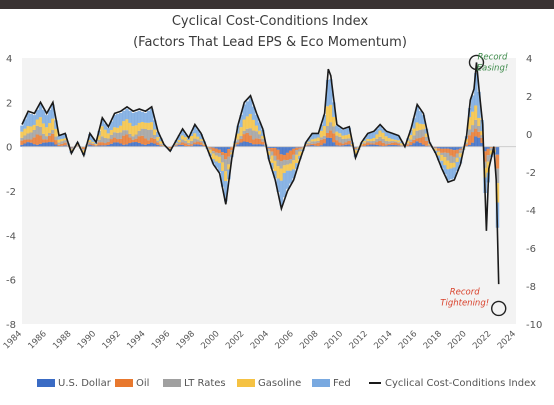 The width and height of the screenshot is (554, 405). I want to click on x-tick-label: 2000, so click(210, 340).